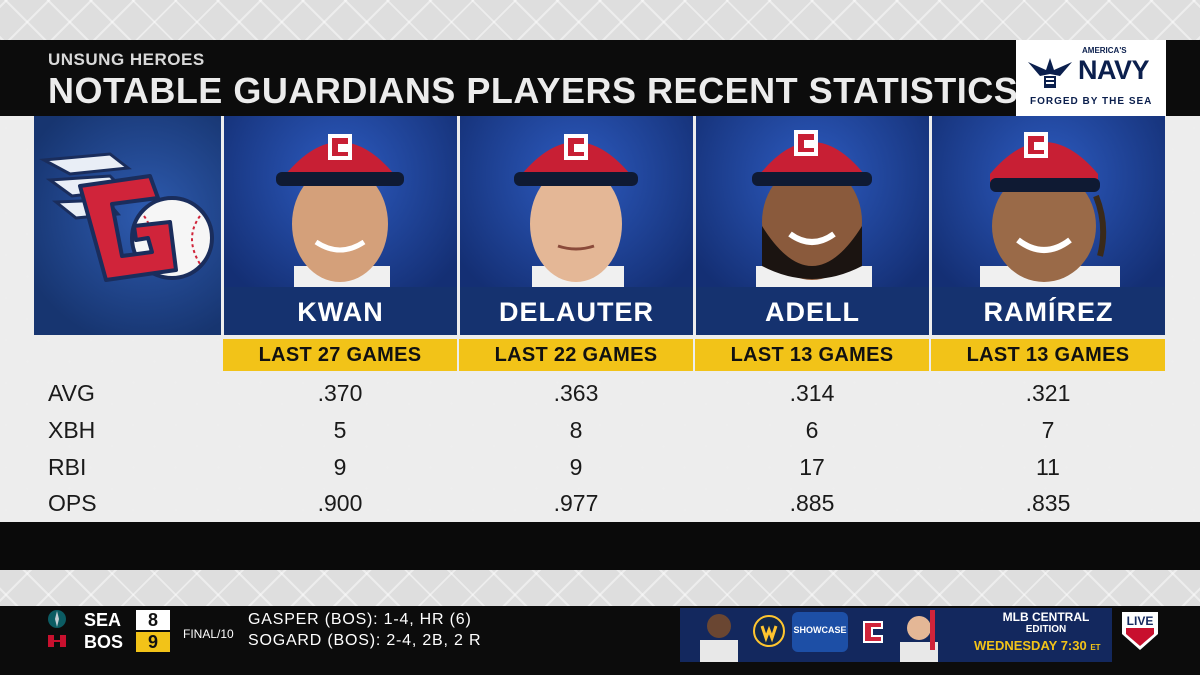 Image resolution: width=1200 pixels, height=675 pixels. What do you see at coordinates (57, 641) in the screenshot?
I see `red-sox-logo-icon` at bounding box center [57, 641].